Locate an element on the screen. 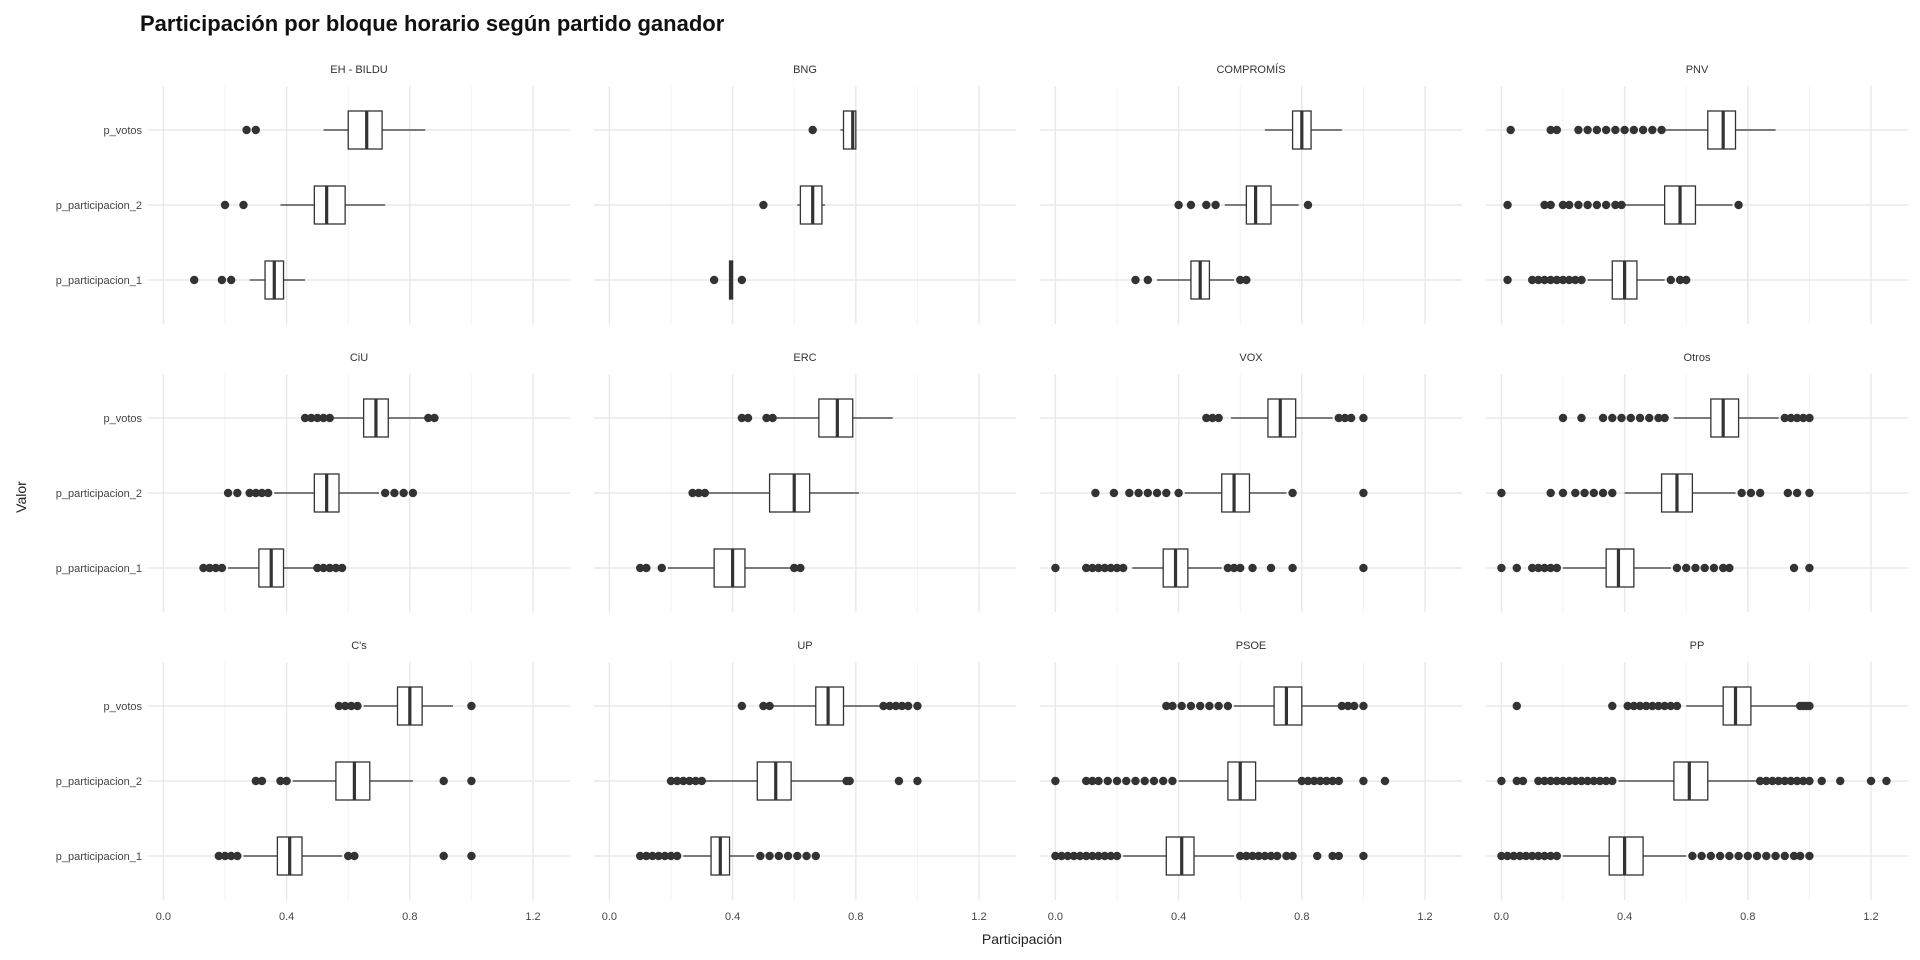  facet-strip-label: PP is located at coordinates (1697, 646).